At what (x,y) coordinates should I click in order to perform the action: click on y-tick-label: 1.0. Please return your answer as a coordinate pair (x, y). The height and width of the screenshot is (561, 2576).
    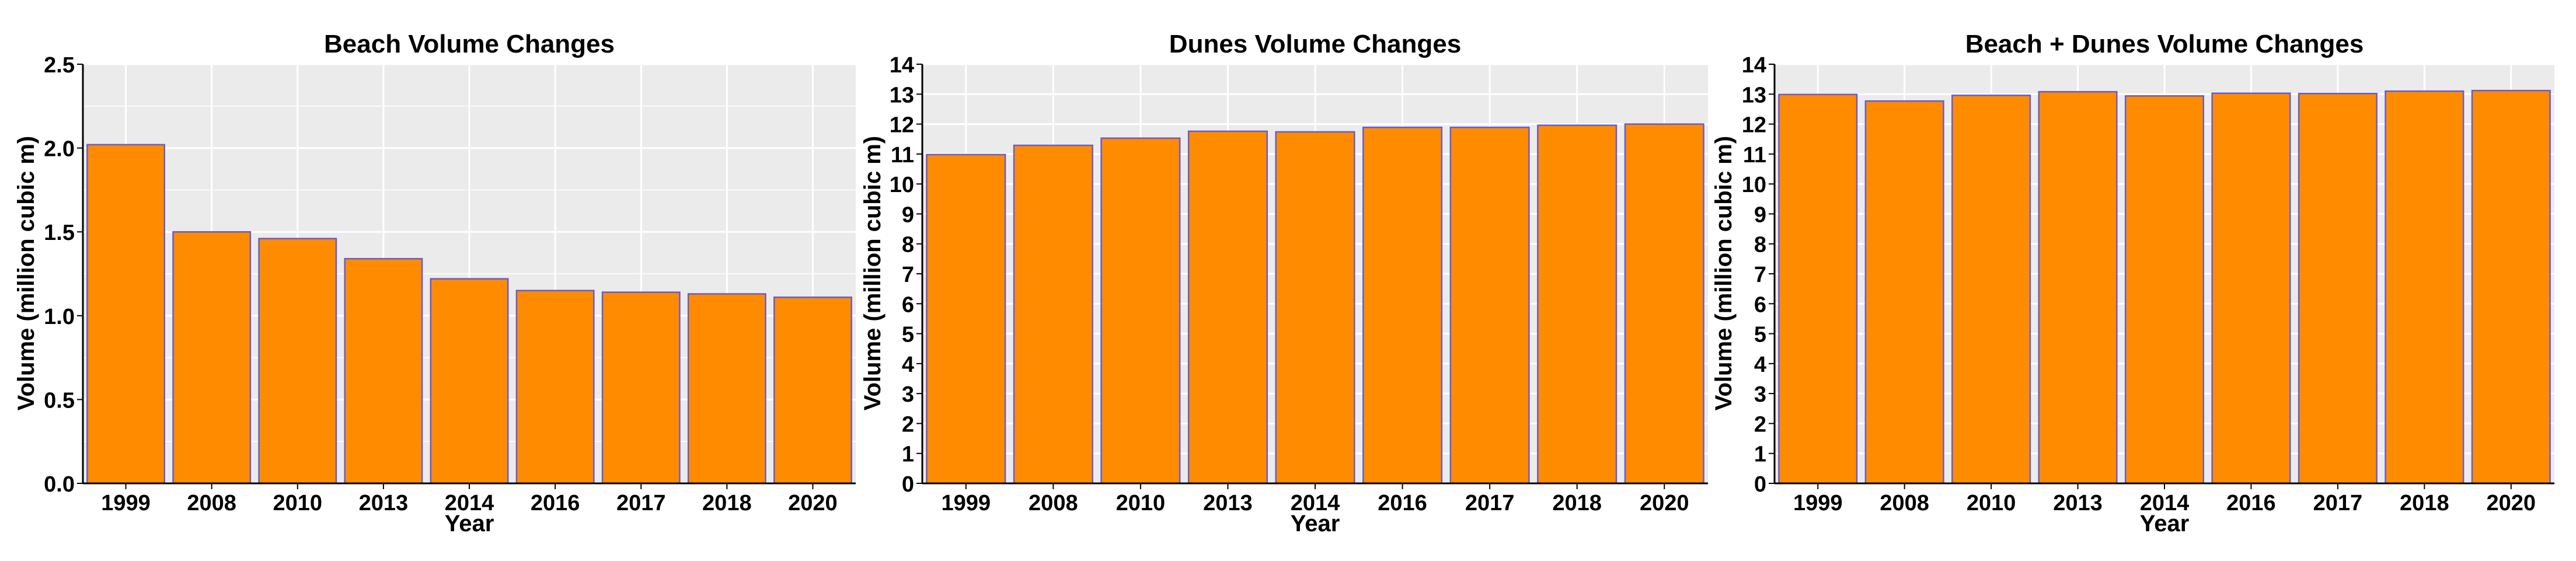
    Looking at the image, I should click on (59, 317).